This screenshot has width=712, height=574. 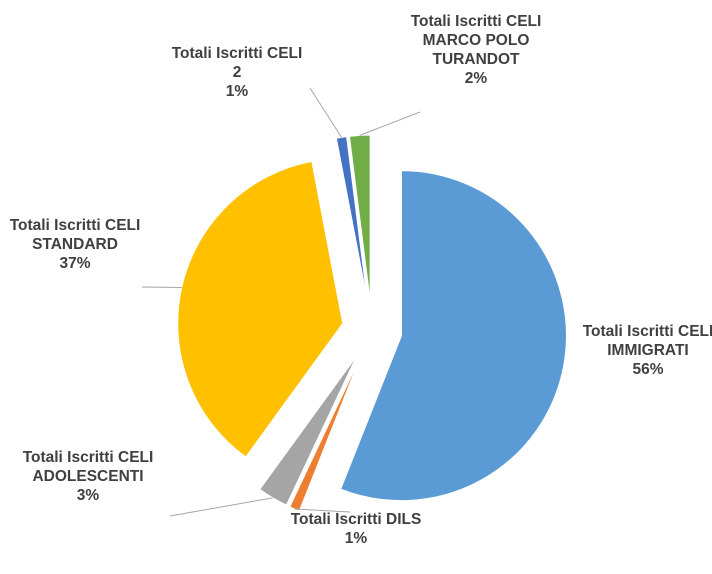 What do you see at coordinates (356, 519) in the screenshot?
I see `category-label: Totali Iscritti DILS` at bounding box center [356, 519].